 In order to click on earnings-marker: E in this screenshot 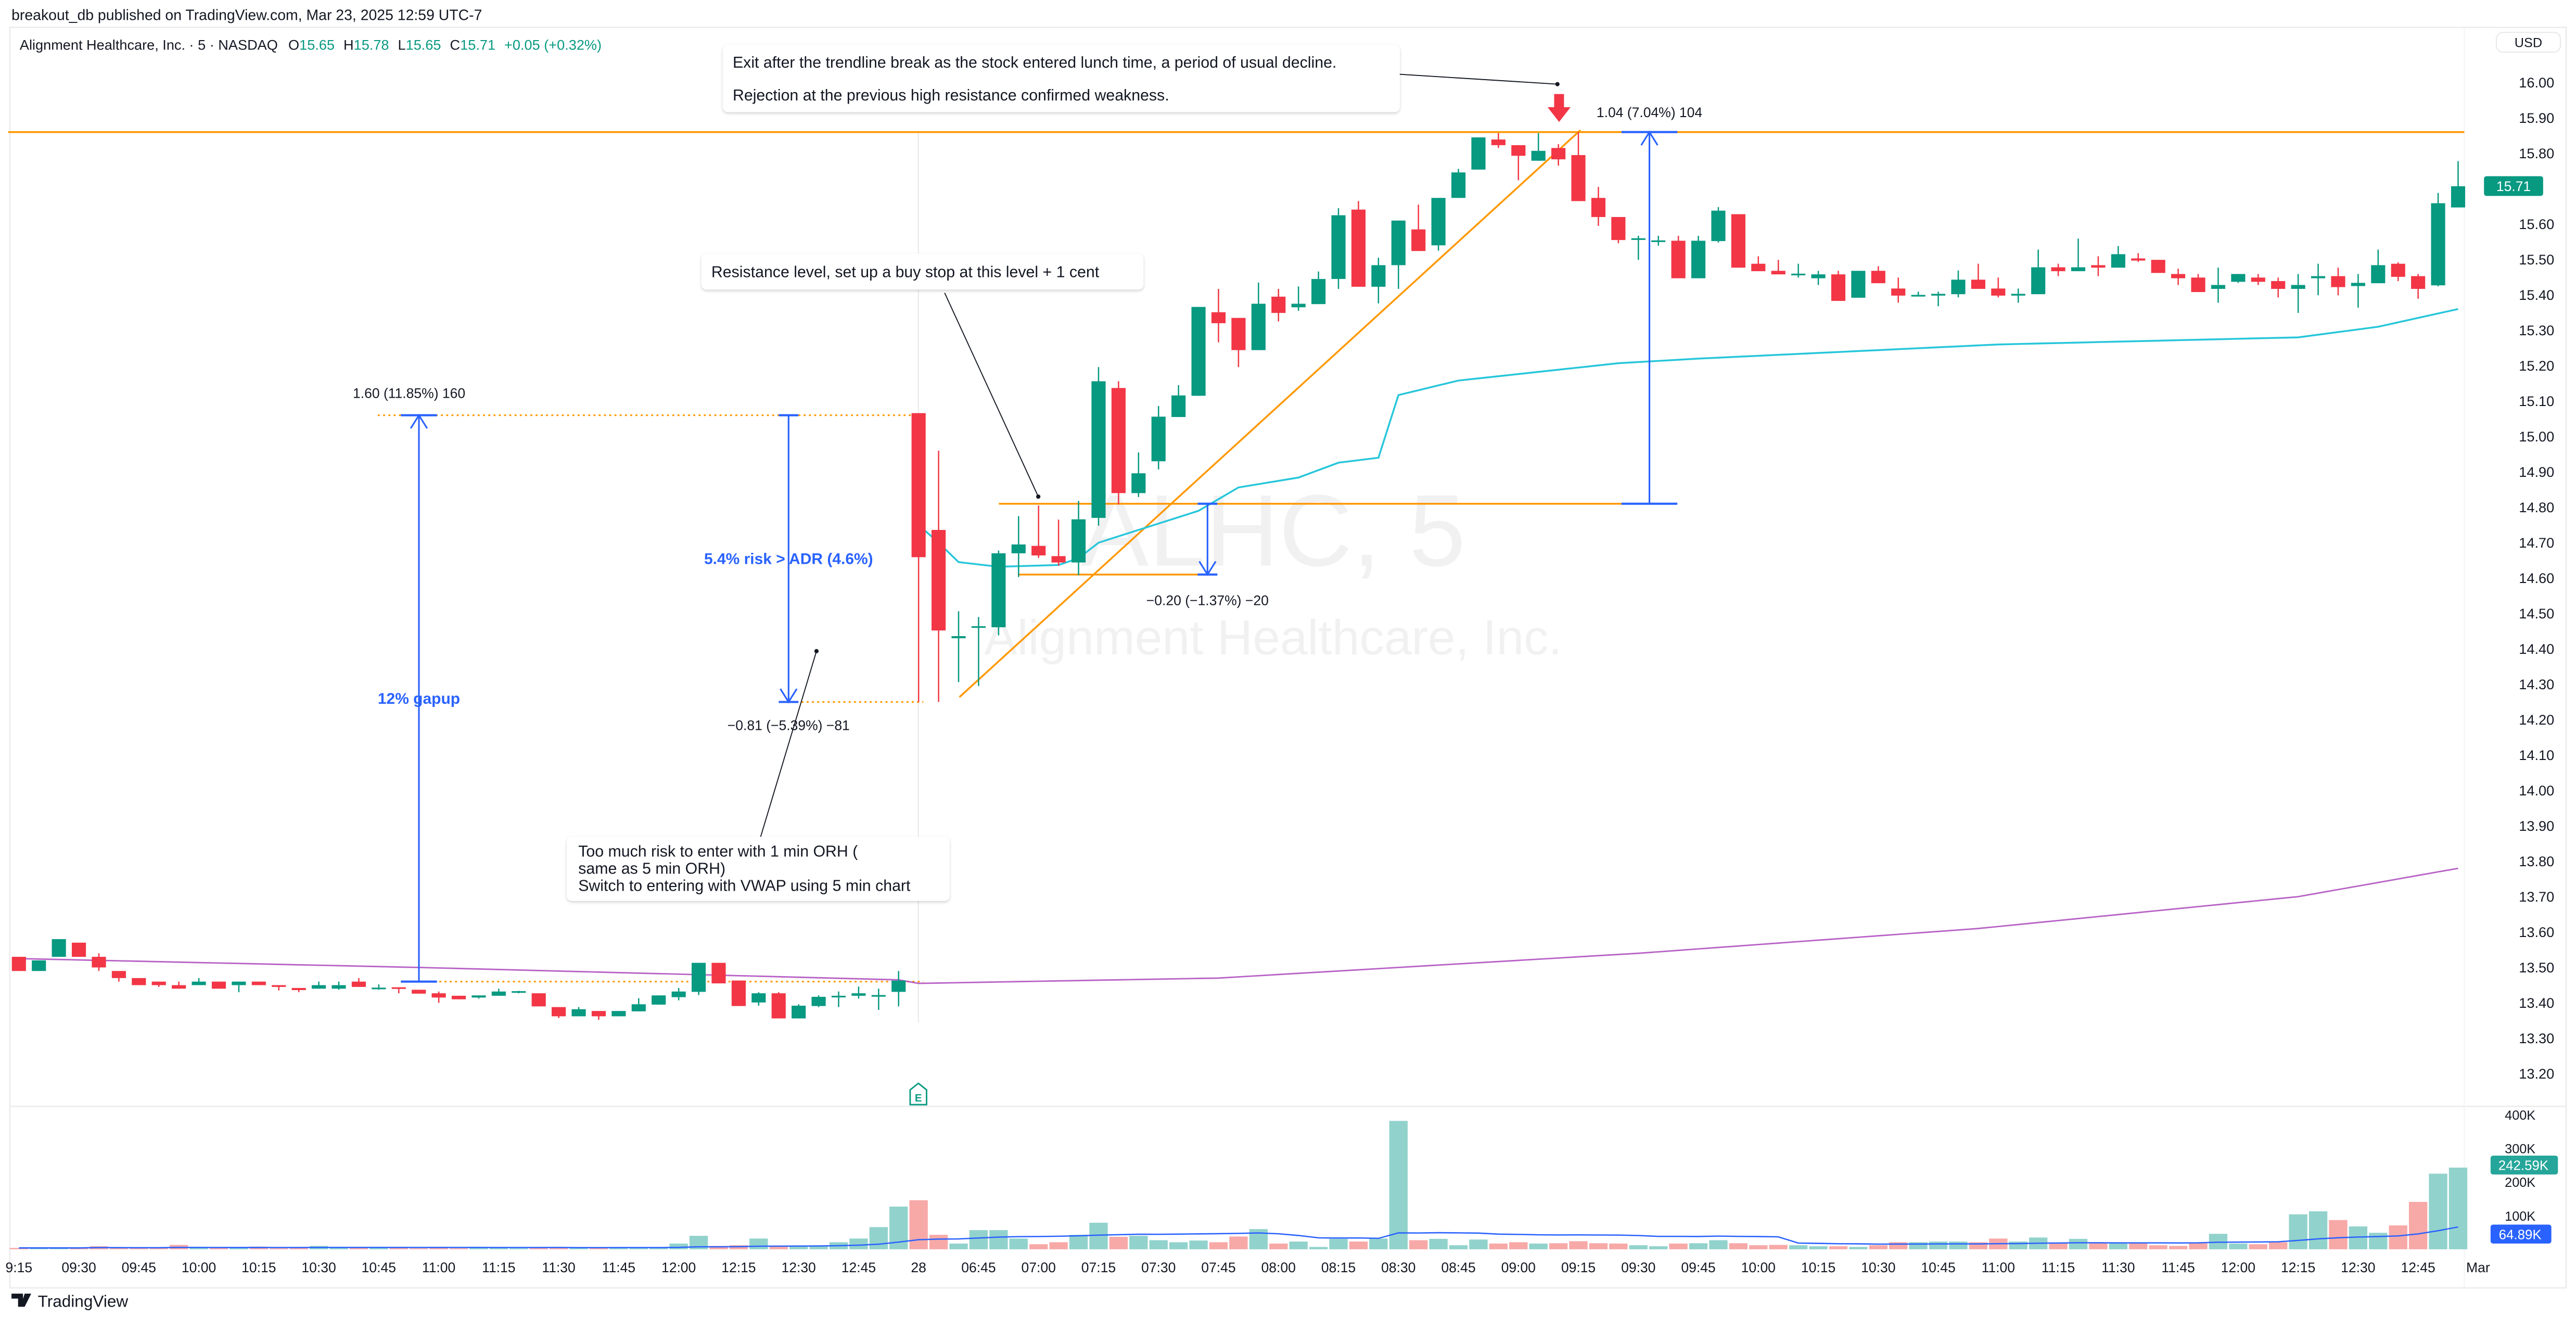, I will do `click(918, 1094)`.